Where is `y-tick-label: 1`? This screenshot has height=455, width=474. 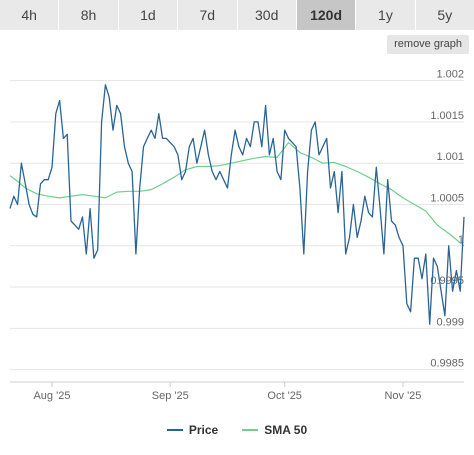
y-tick-label: 1 is located at coordinates (461, 240).